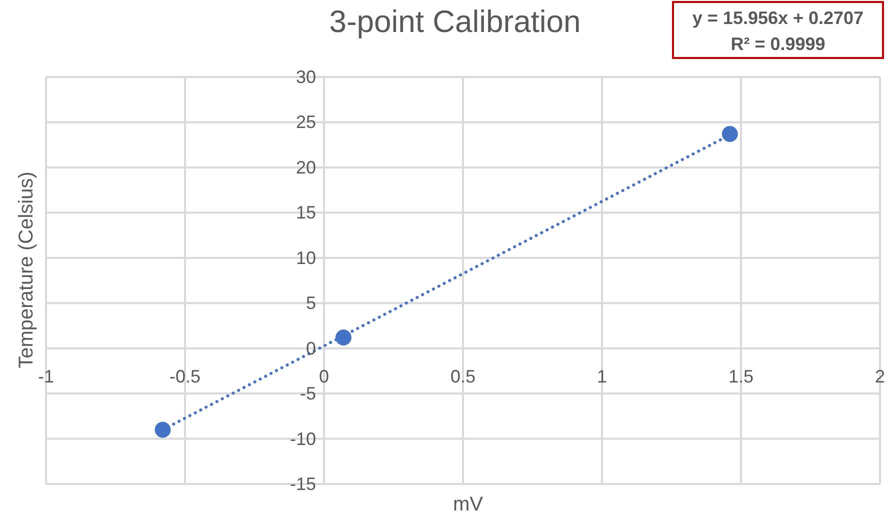 The image size is (896, 517). What do you see at coordinates (741, 376) in the screenshot?
I see `x-tick-label: 1.5` at bounding box center [741, 376].